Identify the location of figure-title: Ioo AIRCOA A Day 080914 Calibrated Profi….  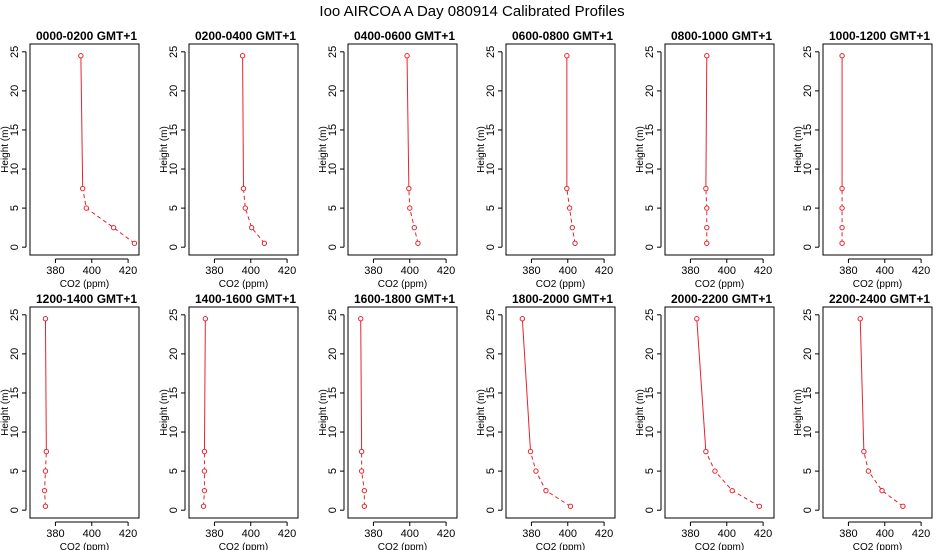
(471, 11).